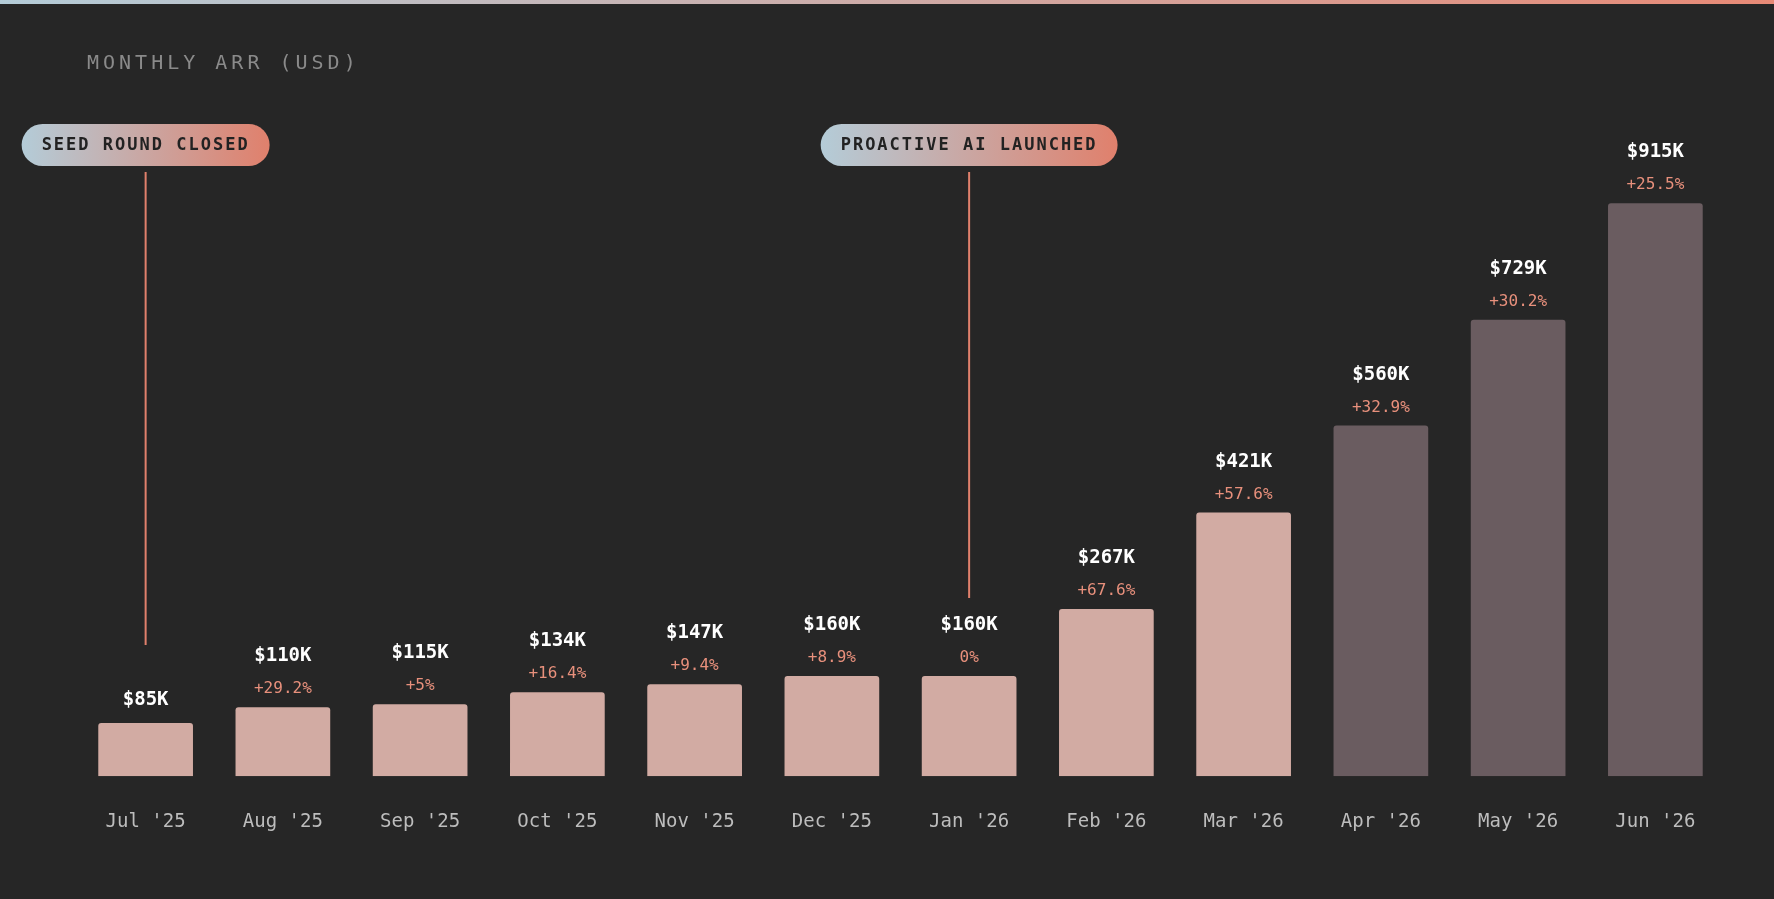 The image size is (1774, 899). I want to click on chart-title: MONTHLY ARR (USD), so click(223, 62).